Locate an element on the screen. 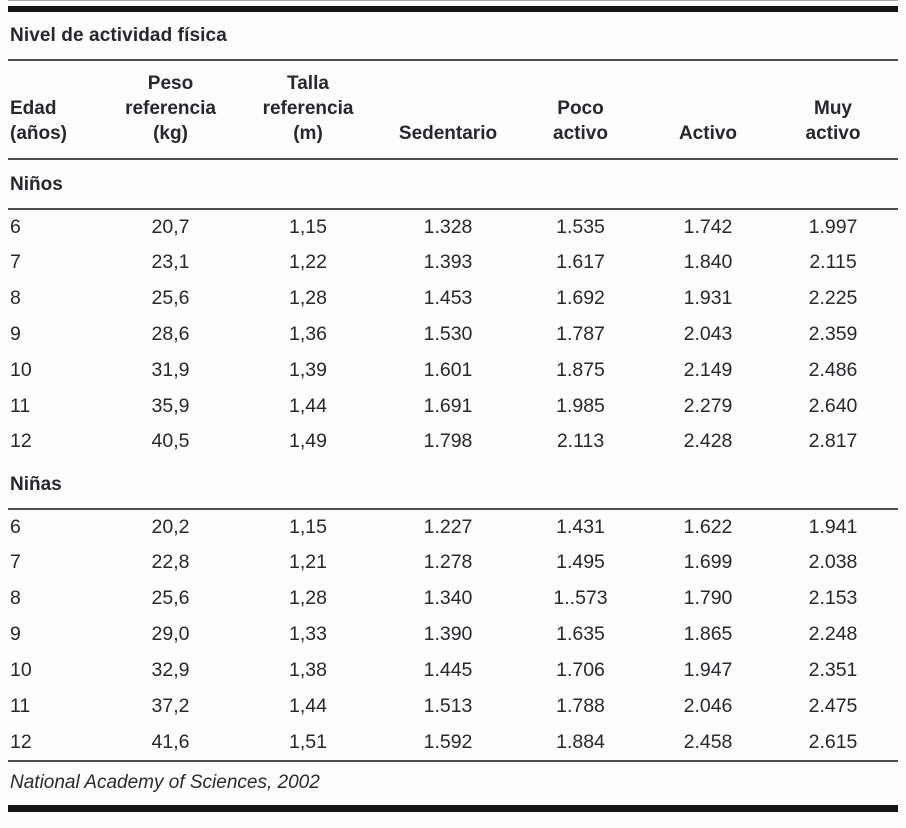 The height and width of the screenshot is (828, 906). value-cell: 28,6 is located at coordinates (170, 333).